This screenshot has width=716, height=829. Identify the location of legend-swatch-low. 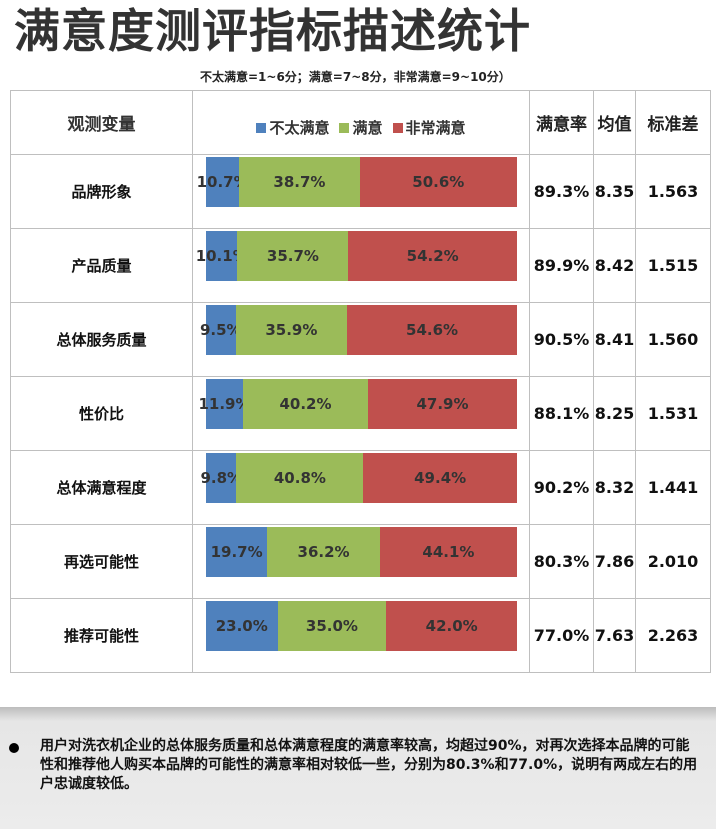
(261, 127).